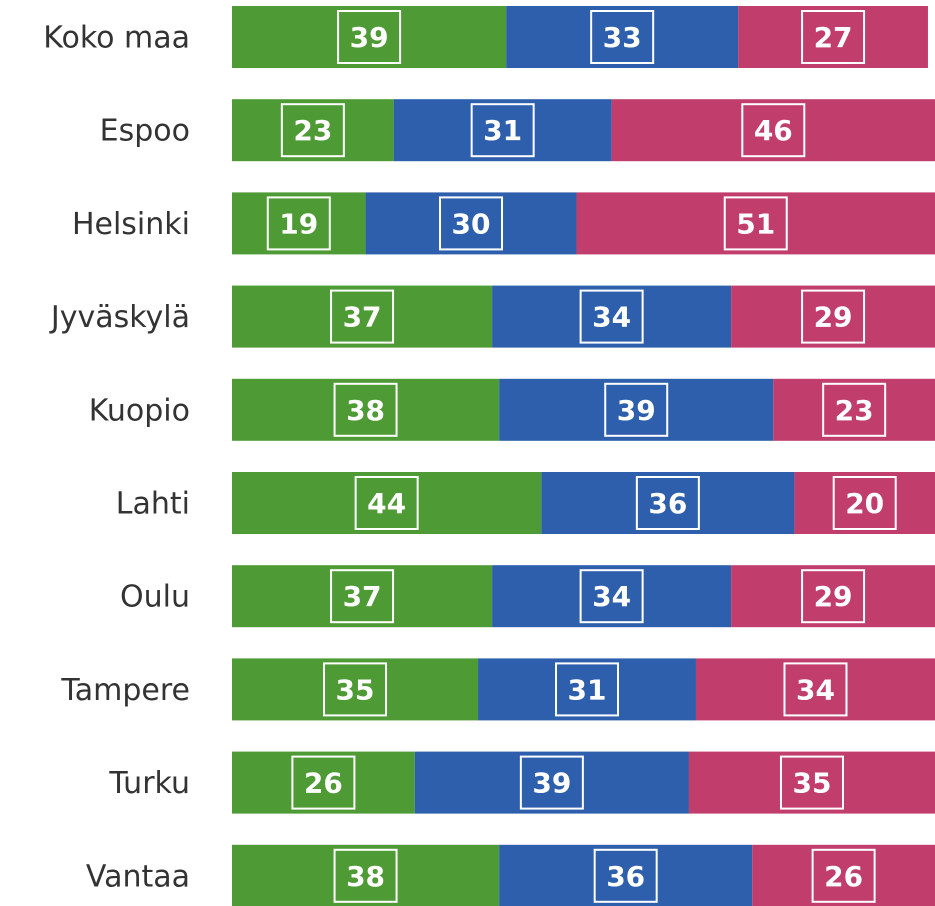  I want to click on value-label: 33, so click(622, 37).